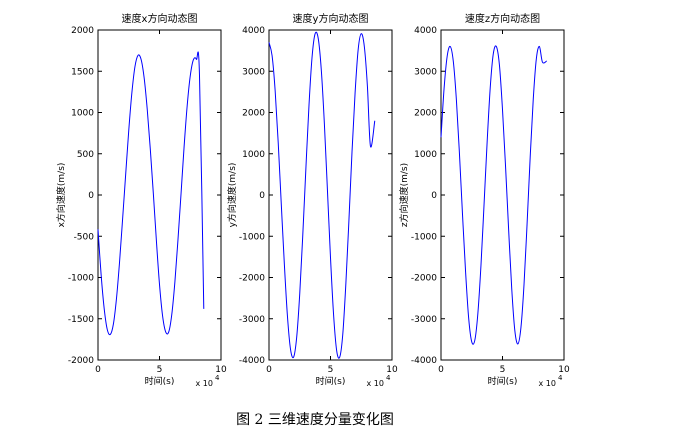 The image size is (675, 437). I want to click on y-axis-label: y方向速度(m/s), so click(232, 195).